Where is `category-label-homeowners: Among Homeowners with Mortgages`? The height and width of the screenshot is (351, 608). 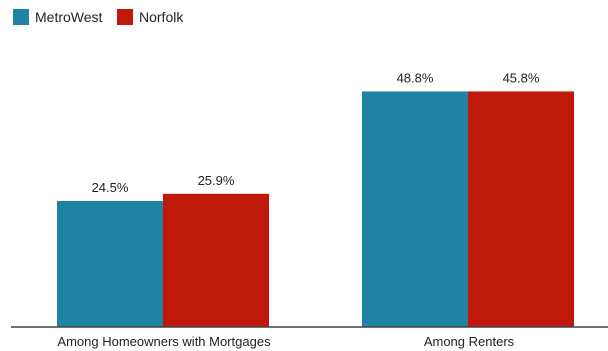 category-label-homeowners: Among Homeowners with Mortgages is located at coordinates (164, 341).